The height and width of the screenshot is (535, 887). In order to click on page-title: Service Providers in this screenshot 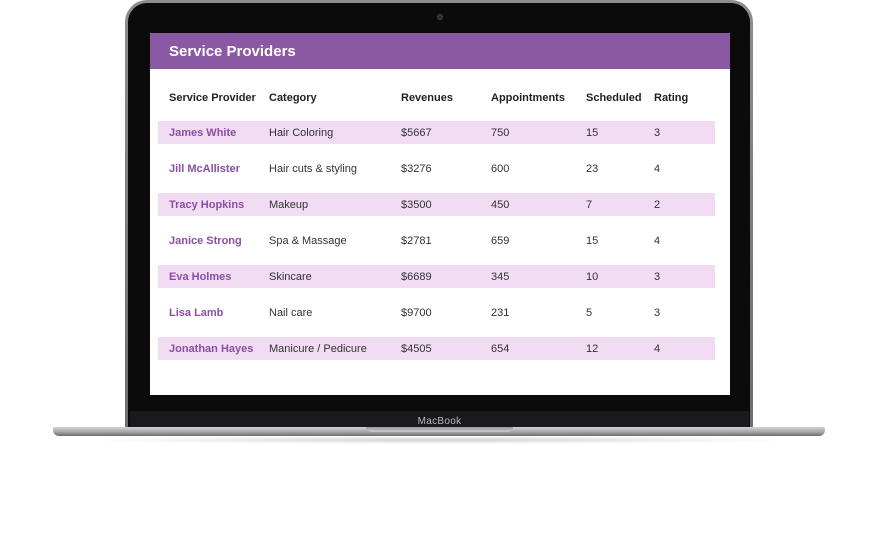, I will do `click(232, 51)`.